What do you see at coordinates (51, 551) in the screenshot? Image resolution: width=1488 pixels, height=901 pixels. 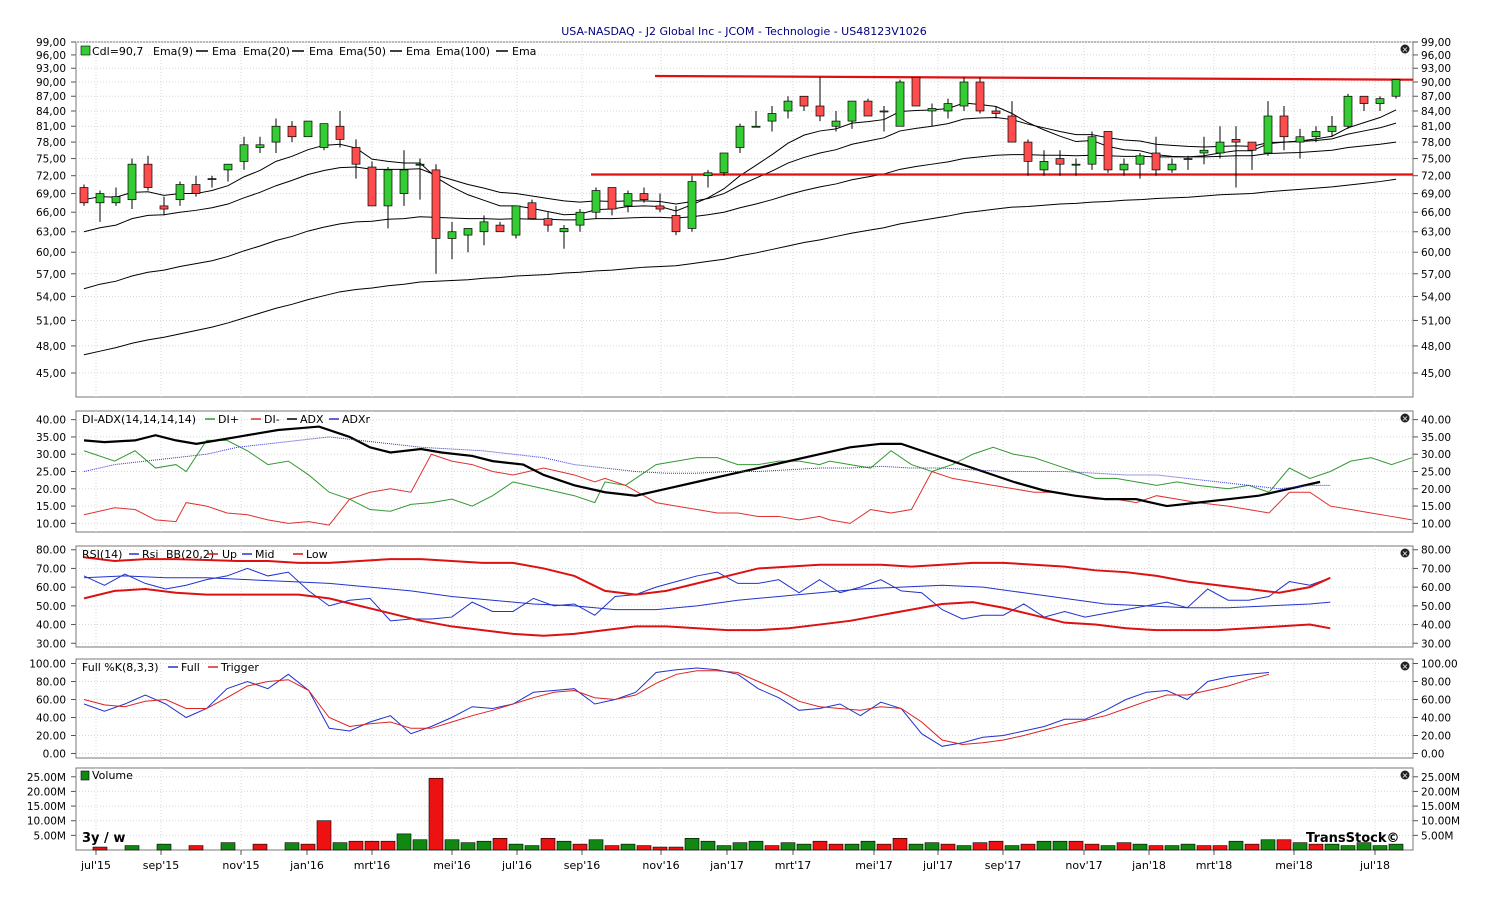 I see `y-tick-label-left: 80.00` at bounding box center [51, 551].